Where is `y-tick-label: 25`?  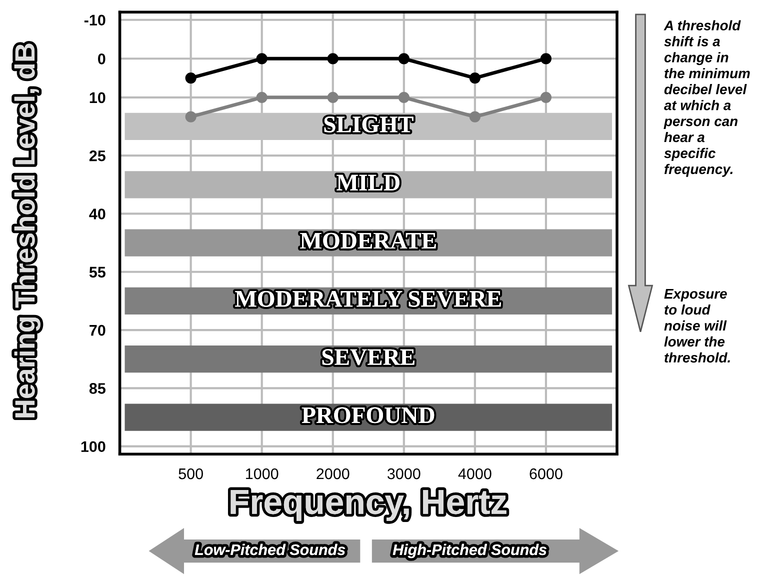
y-tick-label: 25 is located at coordinates (97, 156).